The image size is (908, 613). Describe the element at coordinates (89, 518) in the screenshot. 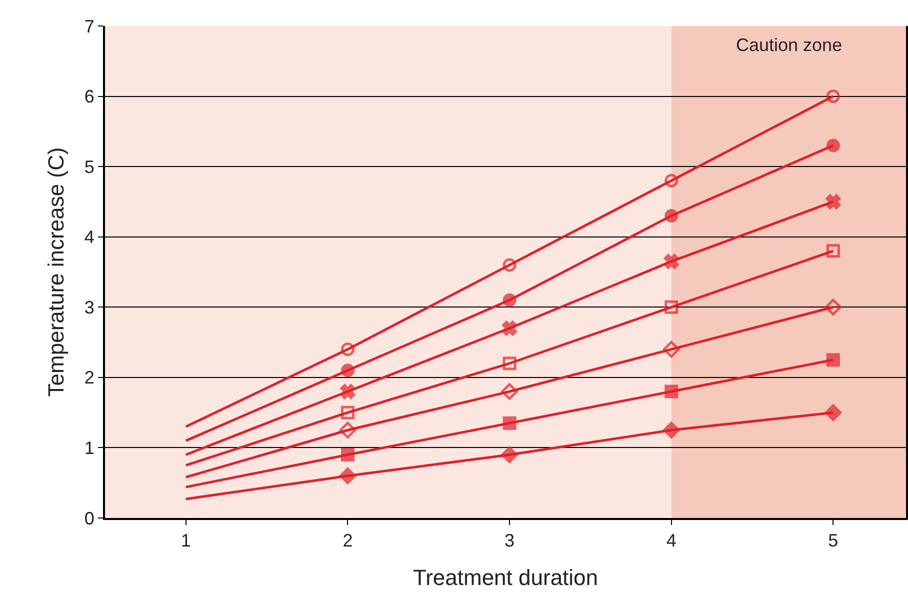

I see `y-tick-label: 0` at that location.